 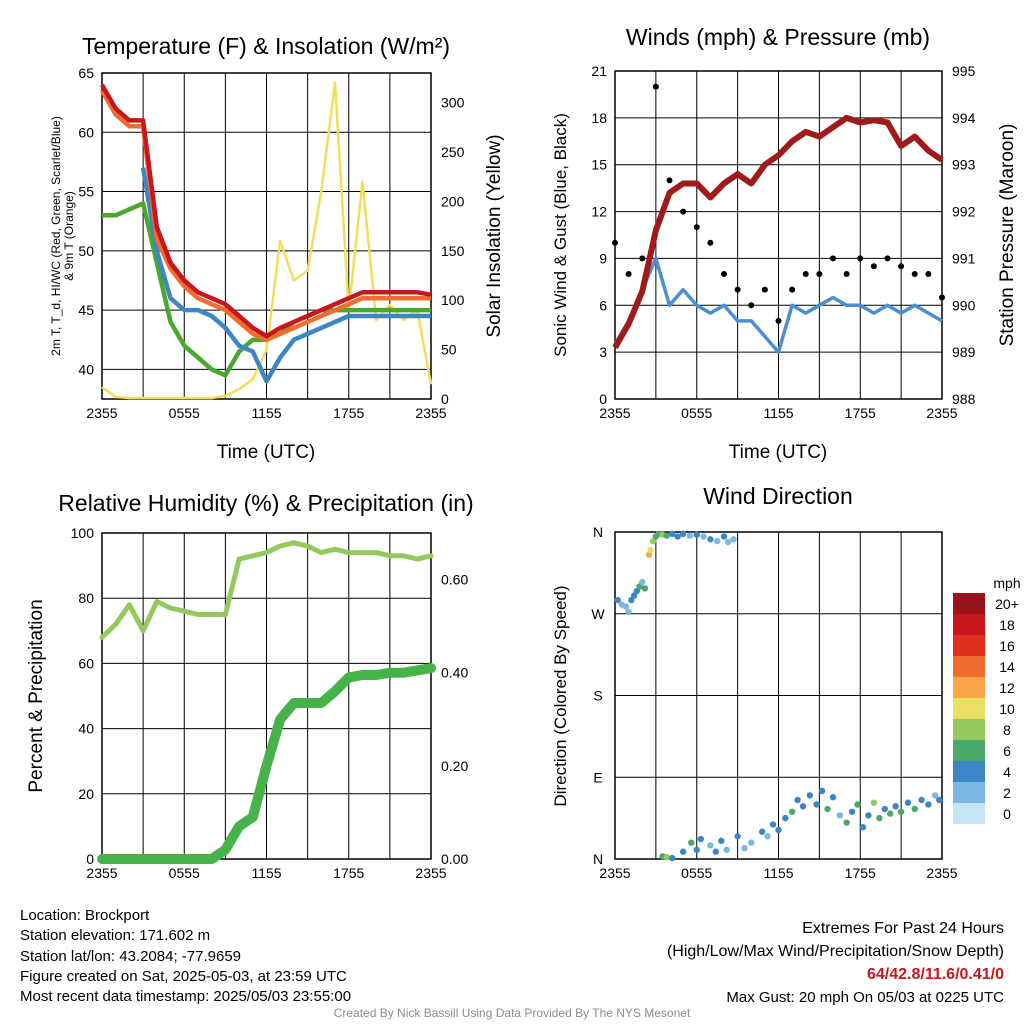 What do you see at coordinates (430, 413) in the screenshot?
I see `temp-xtick-label: 2355` at bounding box center [430, 413].